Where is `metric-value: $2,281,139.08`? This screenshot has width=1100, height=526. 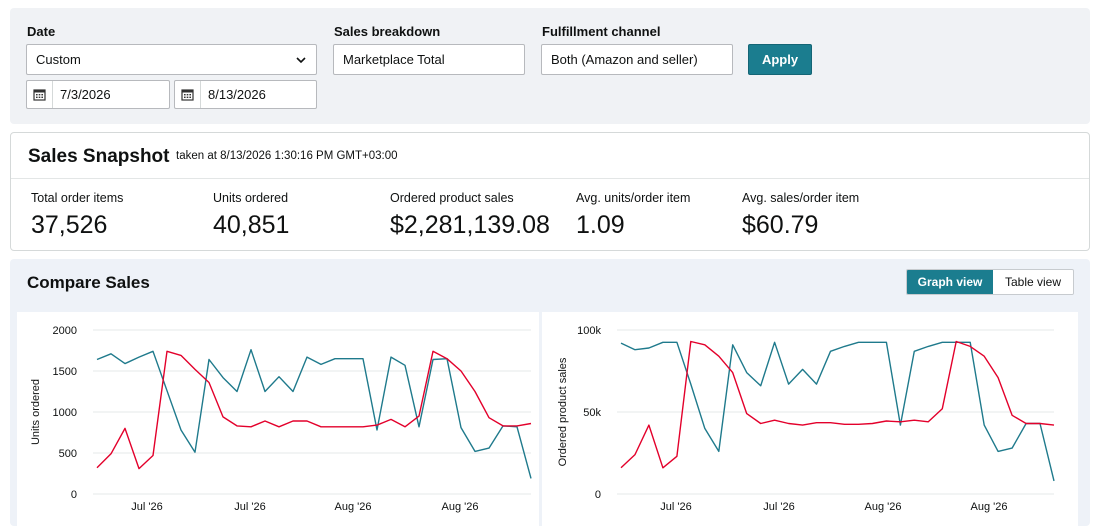
metric-value: $2,281,139.08 is located at coordinates (470, 225).